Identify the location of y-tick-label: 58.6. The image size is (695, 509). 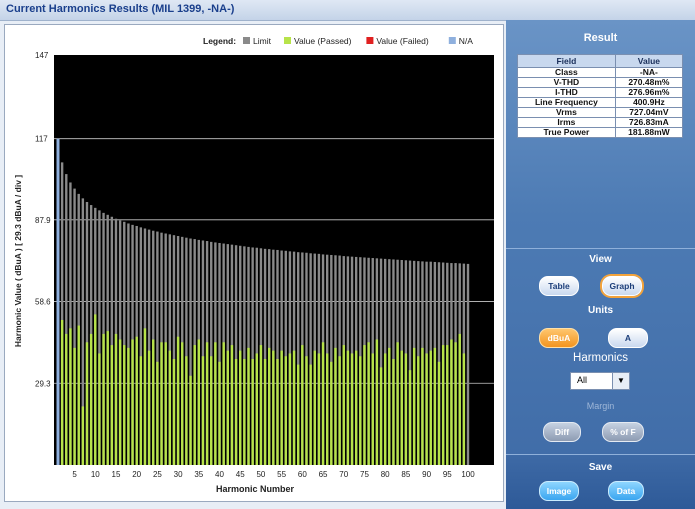
(43, 302).